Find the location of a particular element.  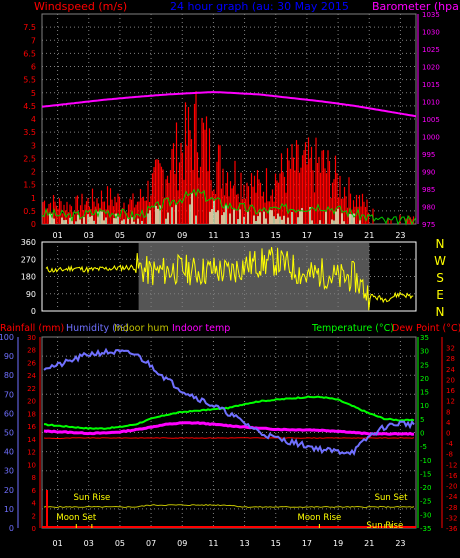

rain-tick: 18 is located at coordinates (31, 414).